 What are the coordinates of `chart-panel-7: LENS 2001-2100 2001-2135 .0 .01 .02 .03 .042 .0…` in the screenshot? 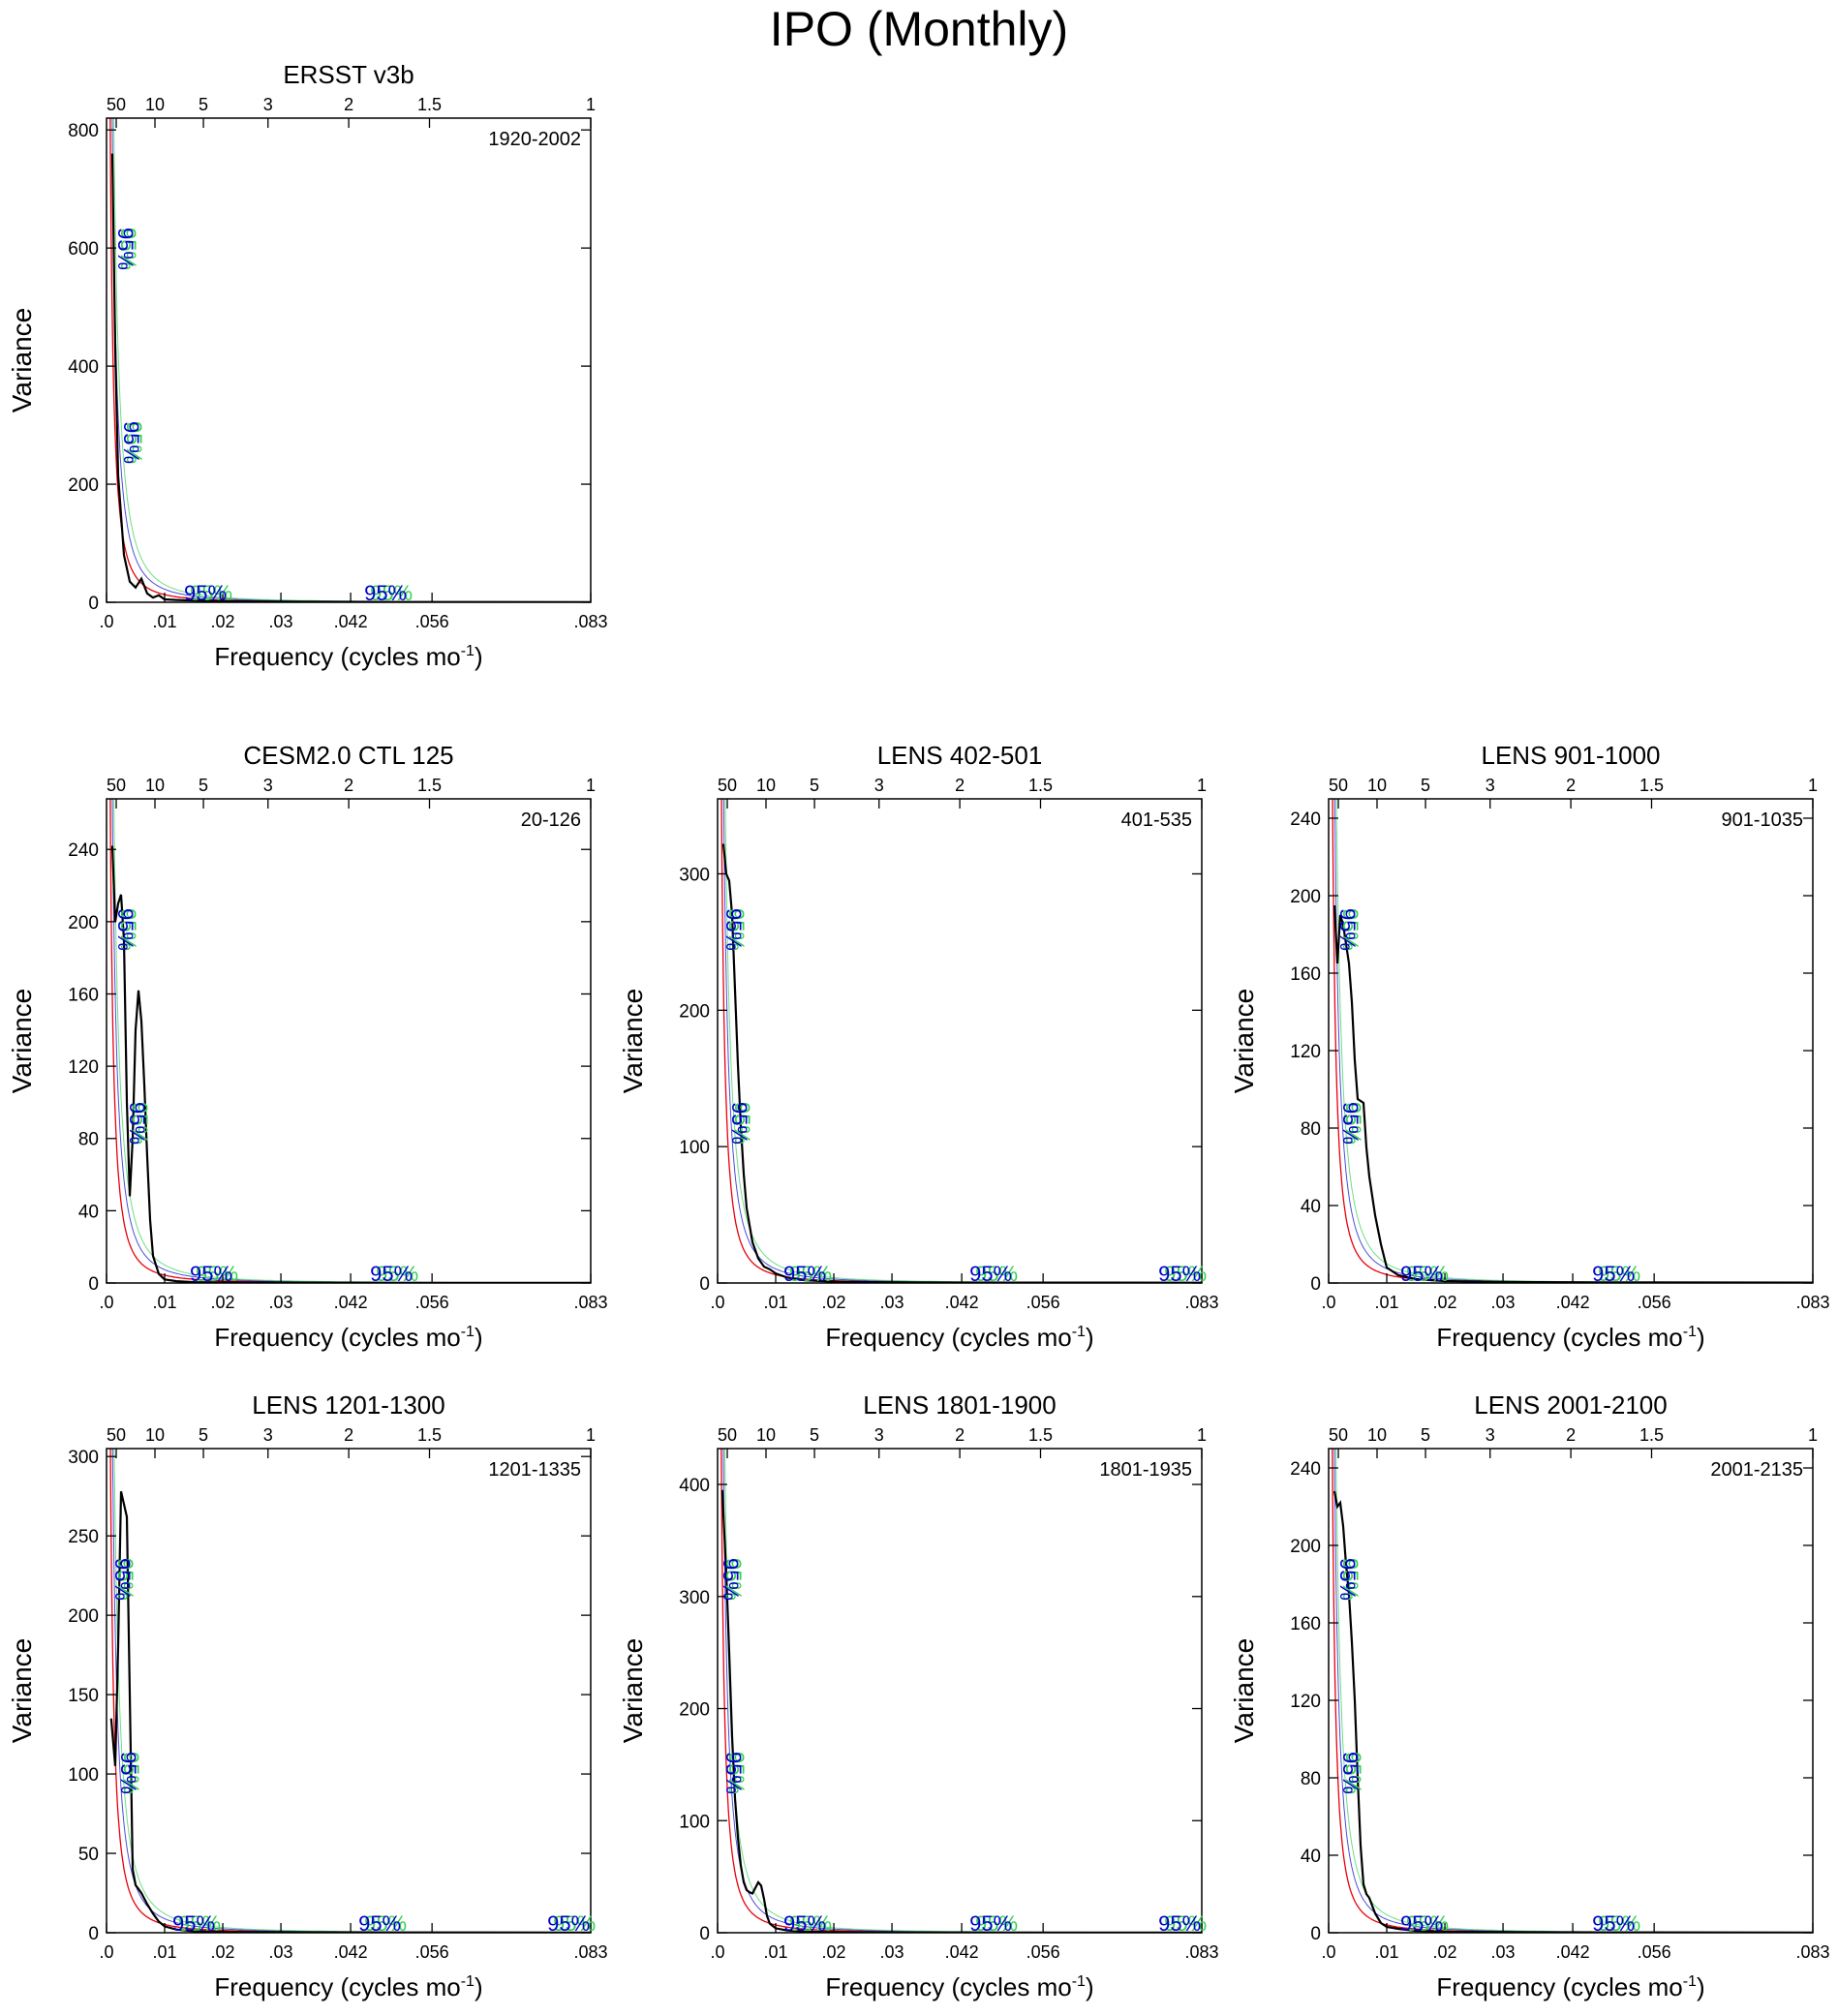 It's located at (1529, 1695).